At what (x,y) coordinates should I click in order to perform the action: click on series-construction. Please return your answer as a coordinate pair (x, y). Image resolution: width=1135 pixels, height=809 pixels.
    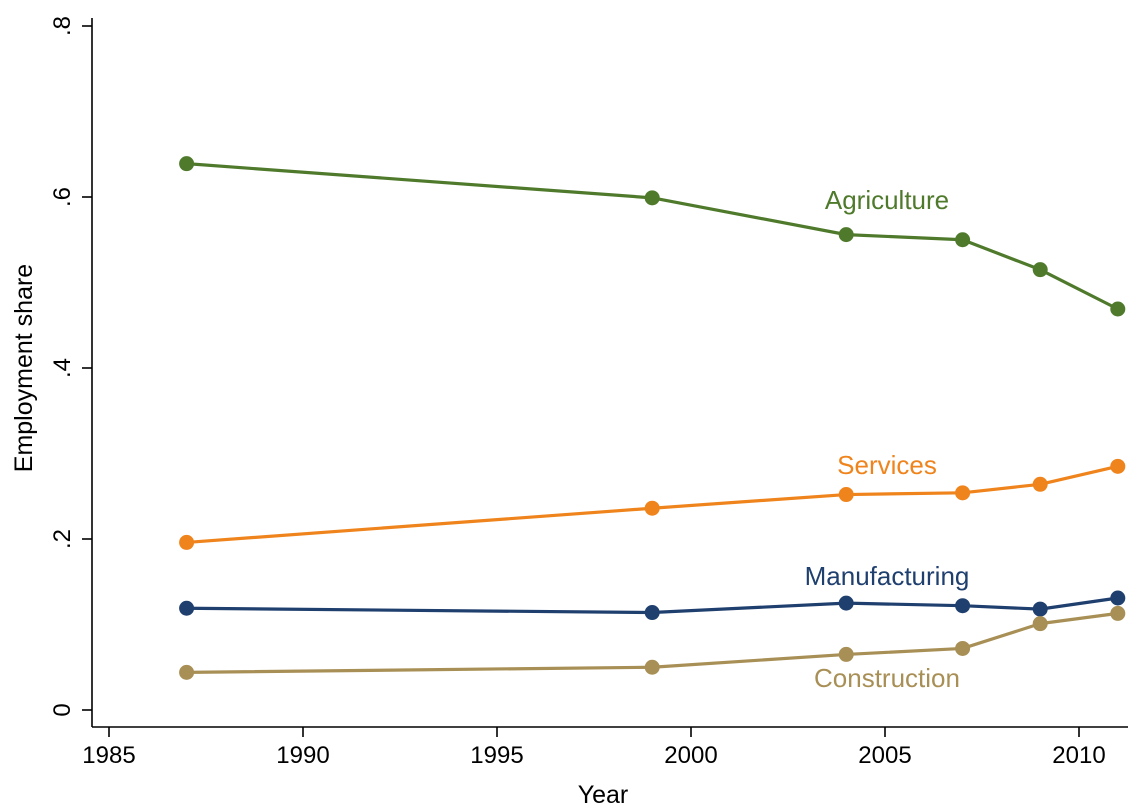
    Looking at the image, I should click on (652, 642).